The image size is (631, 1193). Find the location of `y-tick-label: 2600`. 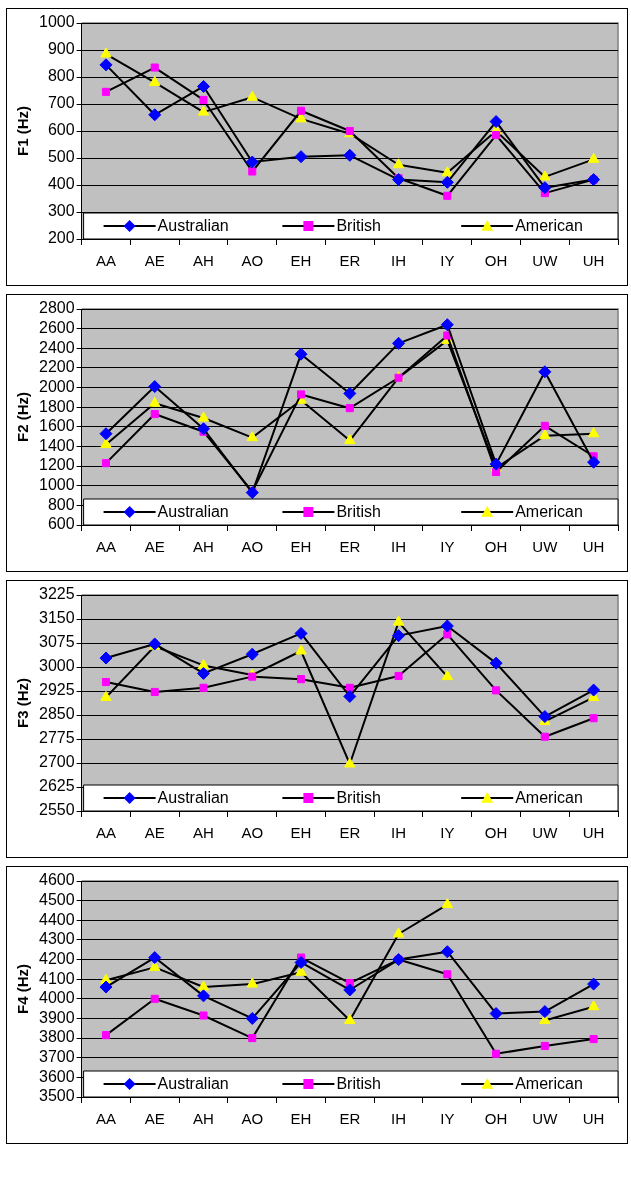

y-tick-label: 2600 is located at coordinates (57, 328).